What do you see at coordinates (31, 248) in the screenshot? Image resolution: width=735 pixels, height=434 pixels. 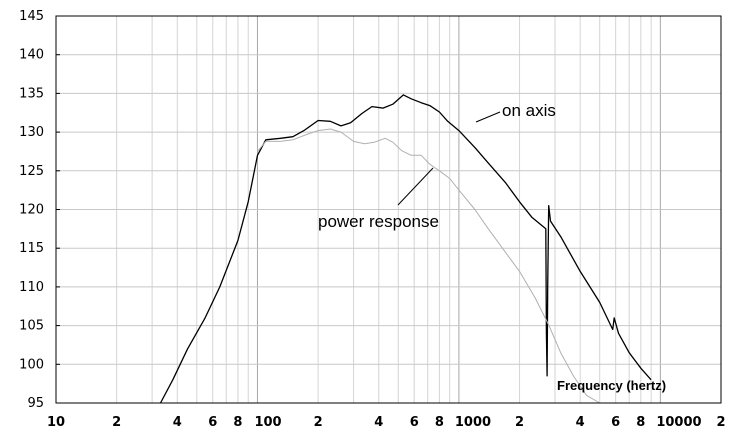 I see `y-tick-label: 115` at bounding box center [31, 248].